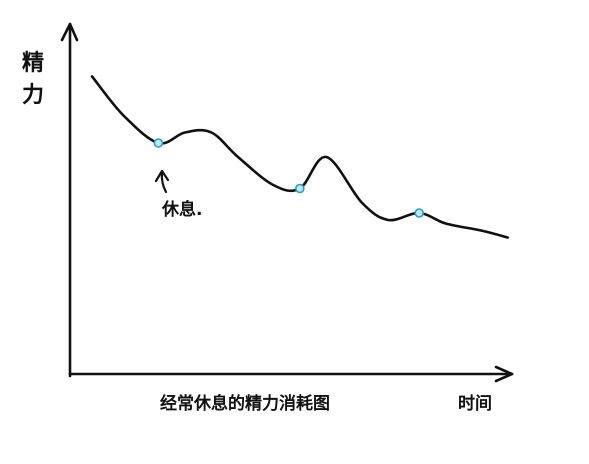 This screenshot has width=589, height=464. Describe the element at coordinates (475, 403) in the screenshot. I see `x-axis-label: 时间` at that location.